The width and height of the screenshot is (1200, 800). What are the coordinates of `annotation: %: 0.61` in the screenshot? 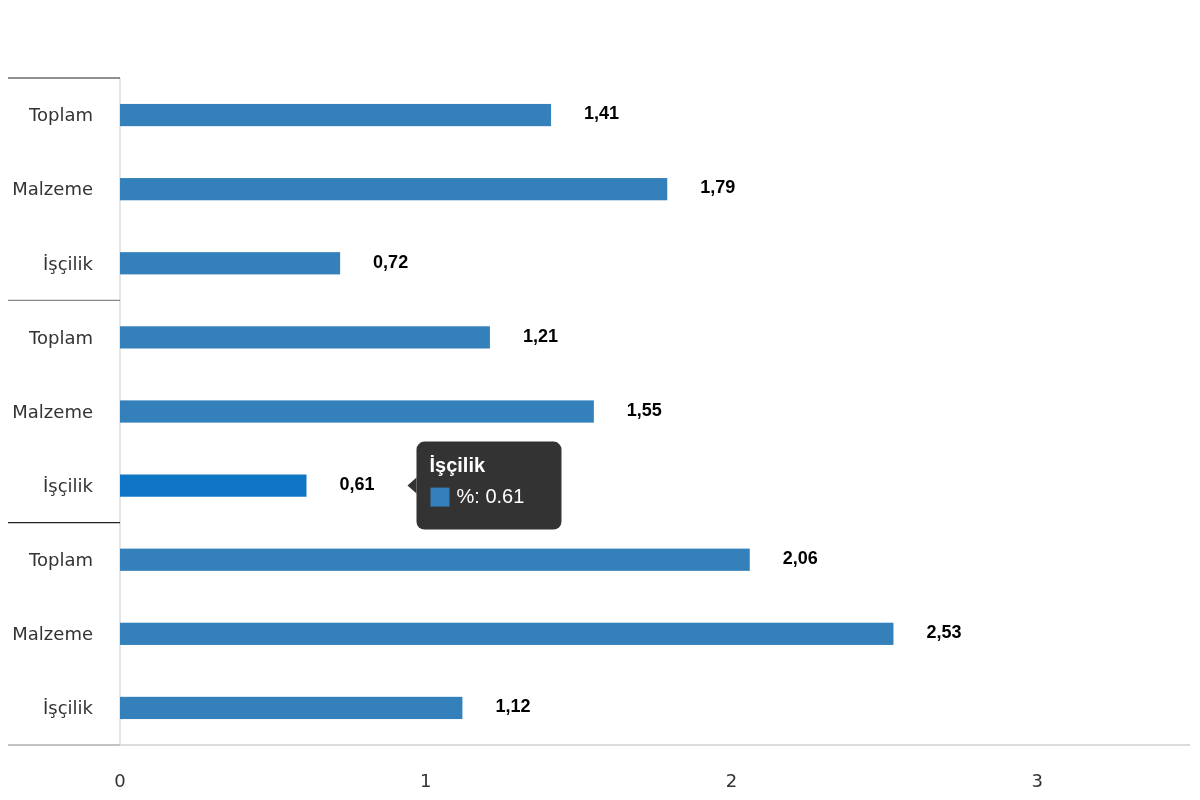 It's located at (490, 495).